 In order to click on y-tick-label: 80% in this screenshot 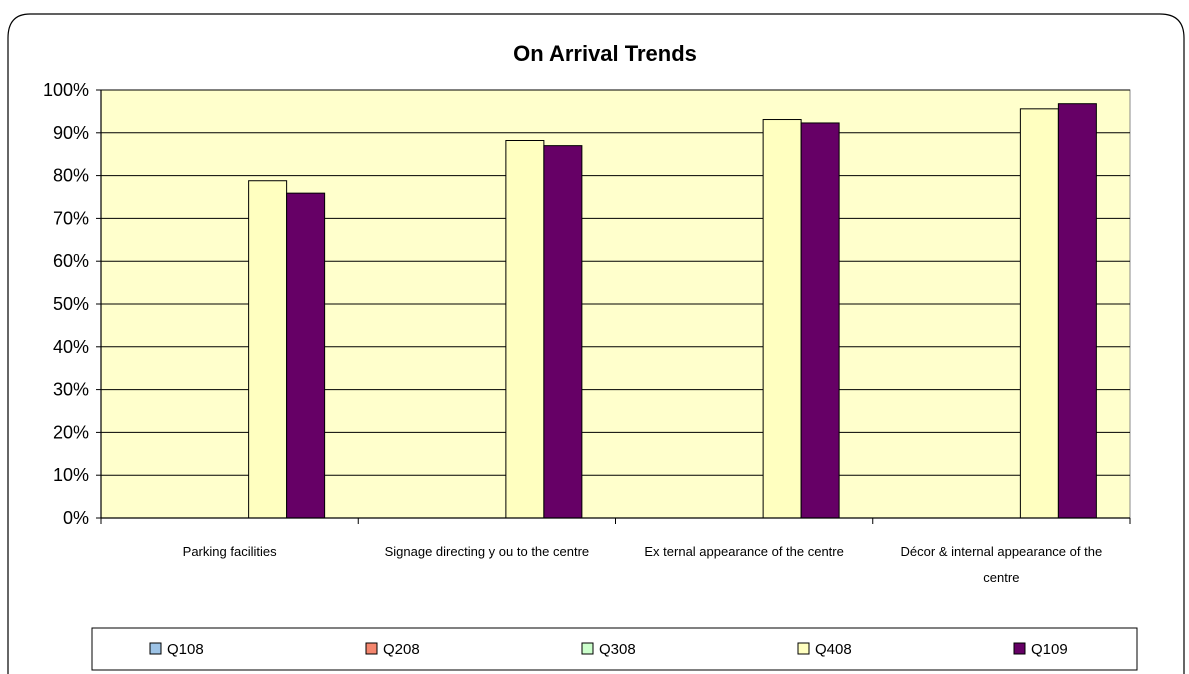, I will do `click(71, 176)`.